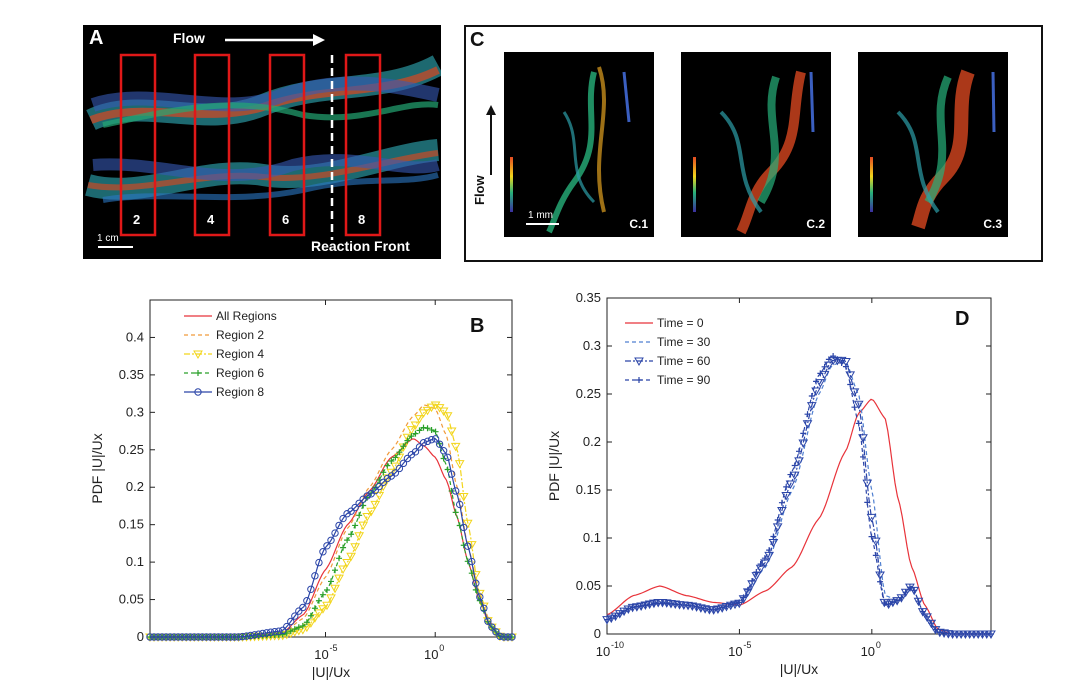 The image size is (1078, 699). Describe the element at coordinates (240, 392) in the screenshot. I see `legend-entry: Region 8` at that location.